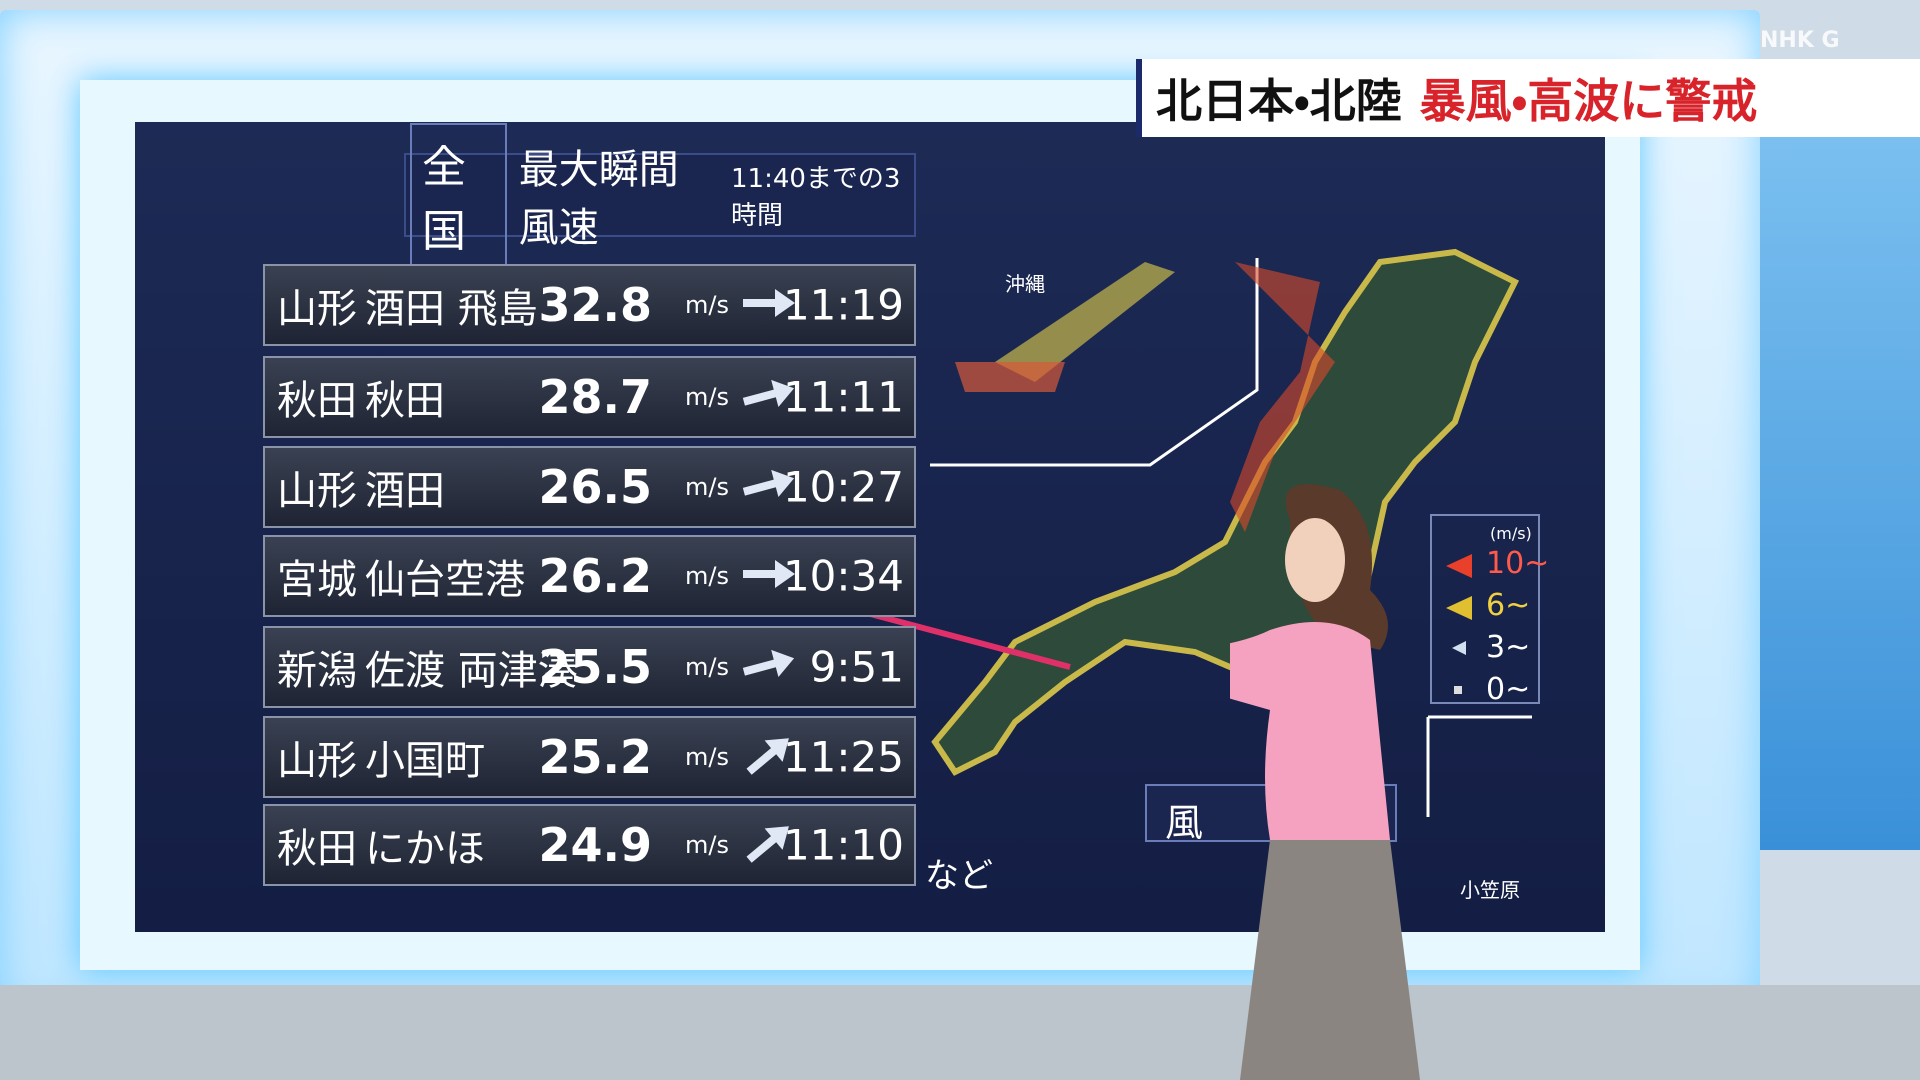 Image resolution: width=1920 pixels, height=1080 pixels. I want to click on studio-floor, so click(960, 1032).